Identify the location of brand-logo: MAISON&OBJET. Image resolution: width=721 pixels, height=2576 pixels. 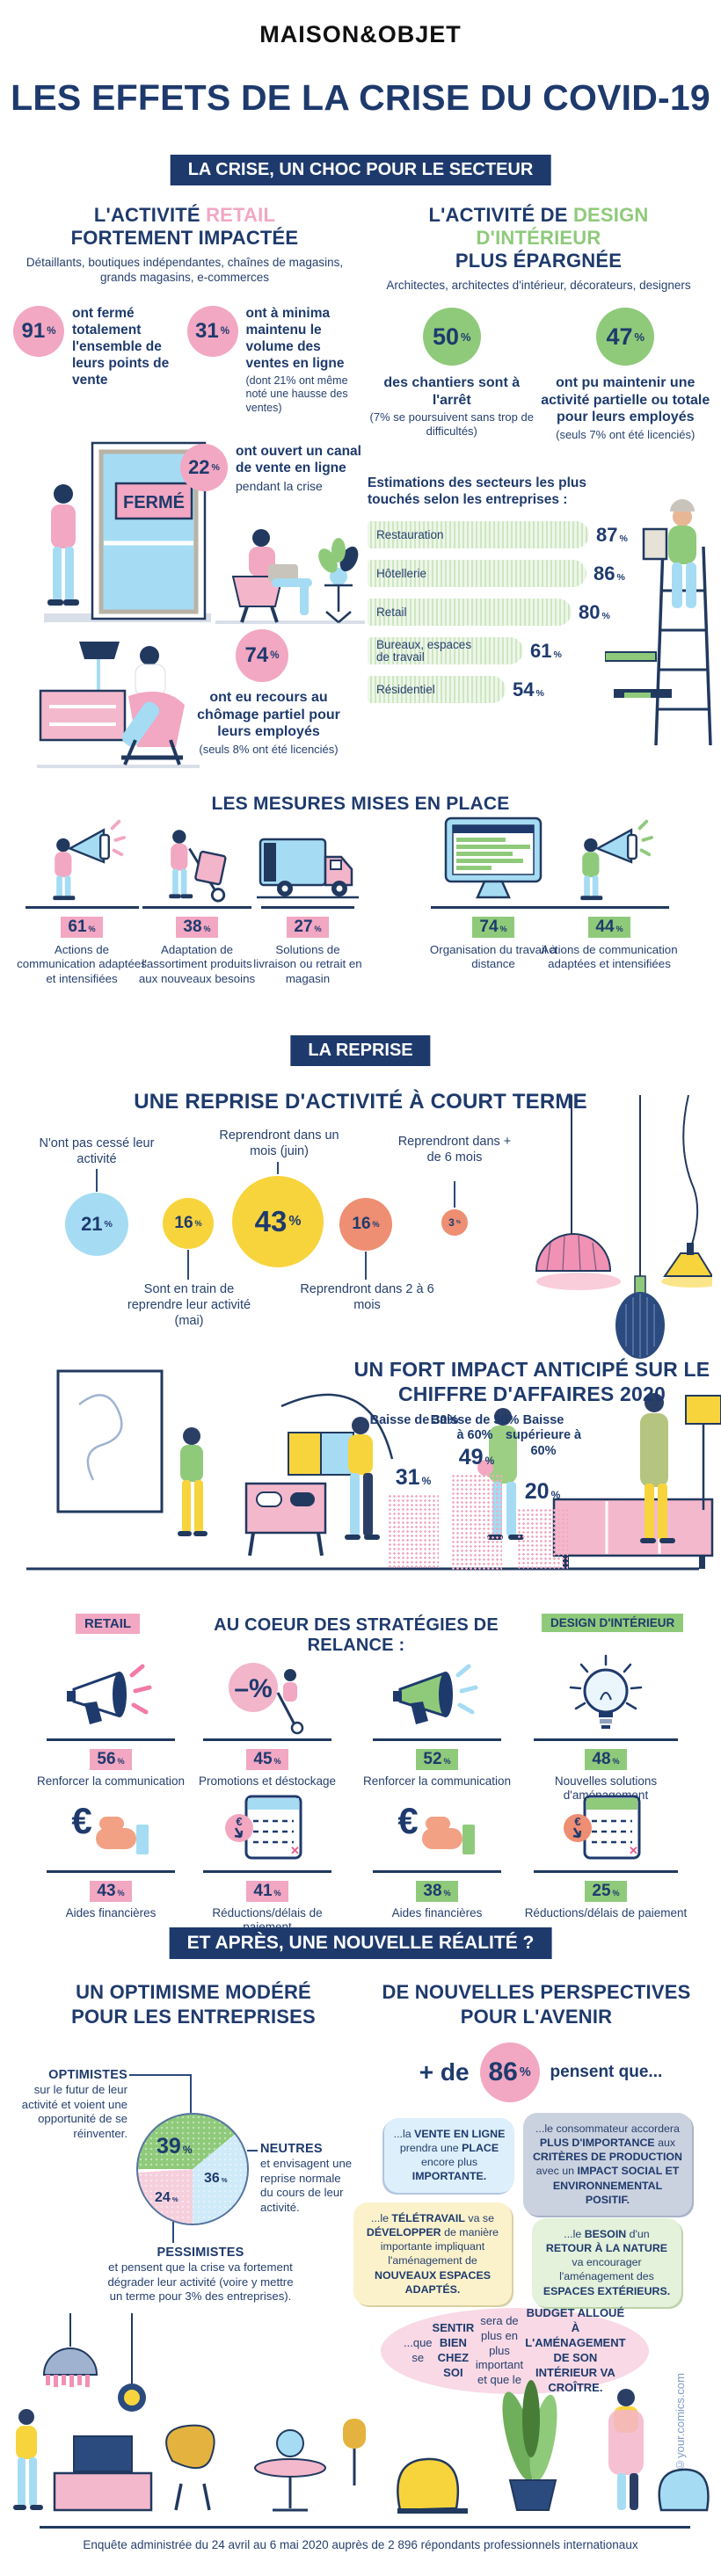
(360, 34).